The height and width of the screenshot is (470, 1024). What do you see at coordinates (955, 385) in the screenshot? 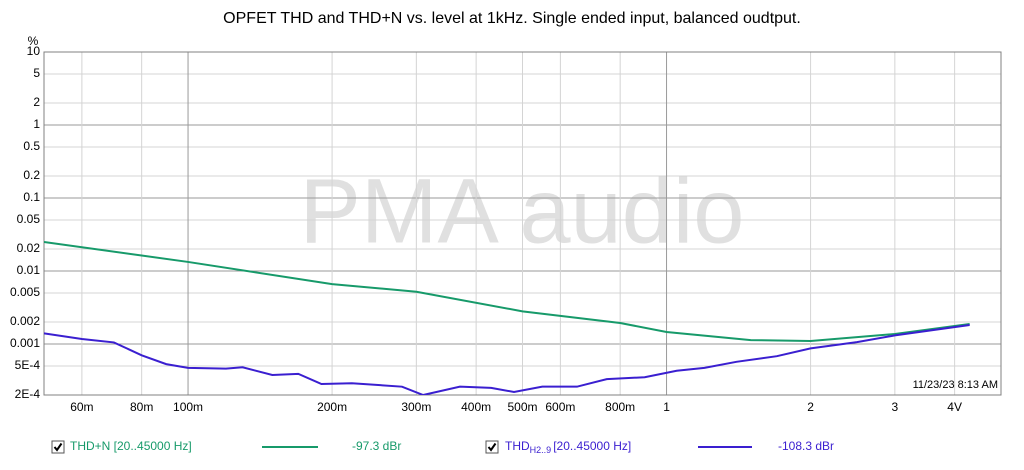
I see `timestamp: 11/23/23 8:13 AM` at bounding box center [955, 385].